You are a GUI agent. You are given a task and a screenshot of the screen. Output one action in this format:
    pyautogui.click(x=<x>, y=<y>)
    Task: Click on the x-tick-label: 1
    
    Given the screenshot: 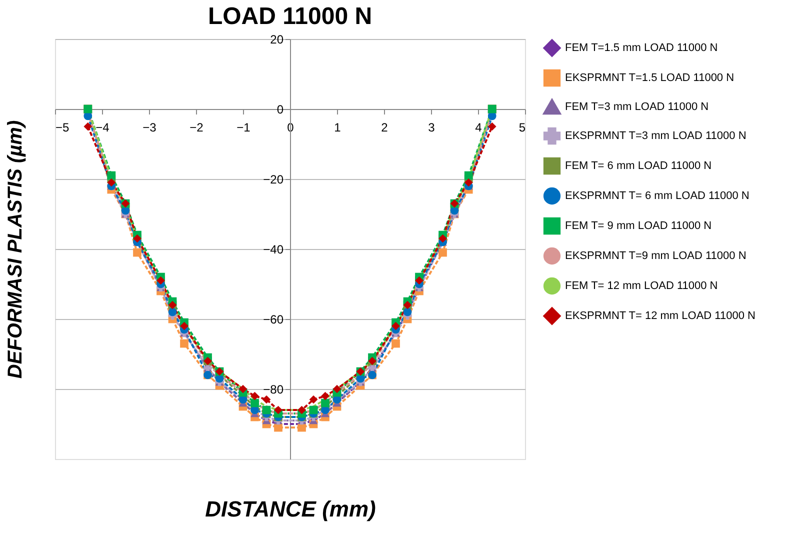 What is the action you would take?
    pyautogui.click(x=338, y=127)
    